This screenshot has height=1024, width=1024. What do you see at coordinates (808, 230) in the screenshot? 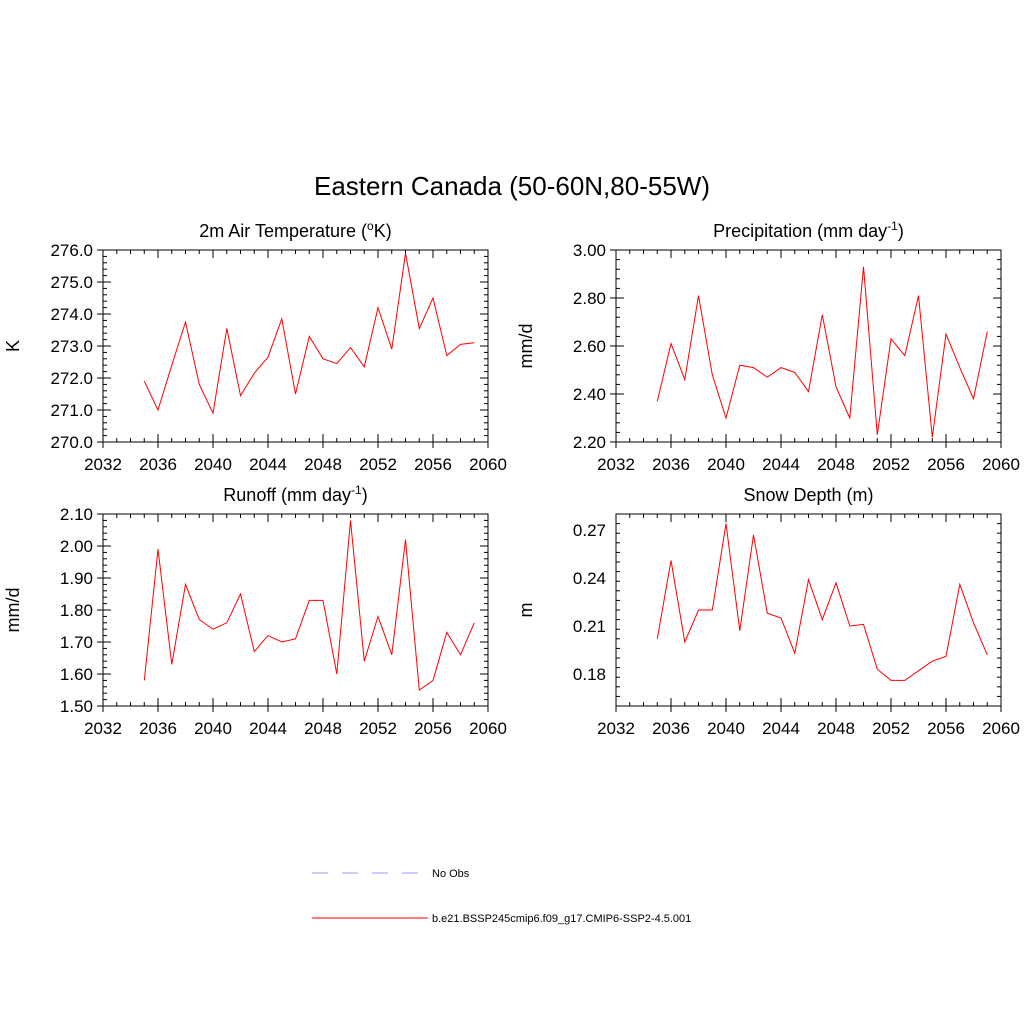
I see `panel-title-precipitation: Precipitation (mm day-1)` at bounding box center [808, 230].